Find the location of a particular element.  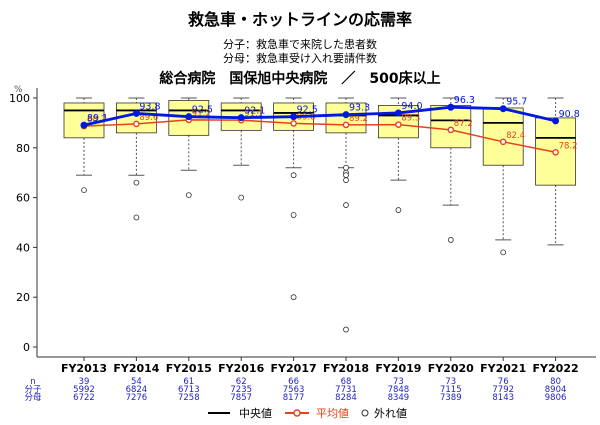

count-denominator: 9806 is located at coordinates (556, 398).